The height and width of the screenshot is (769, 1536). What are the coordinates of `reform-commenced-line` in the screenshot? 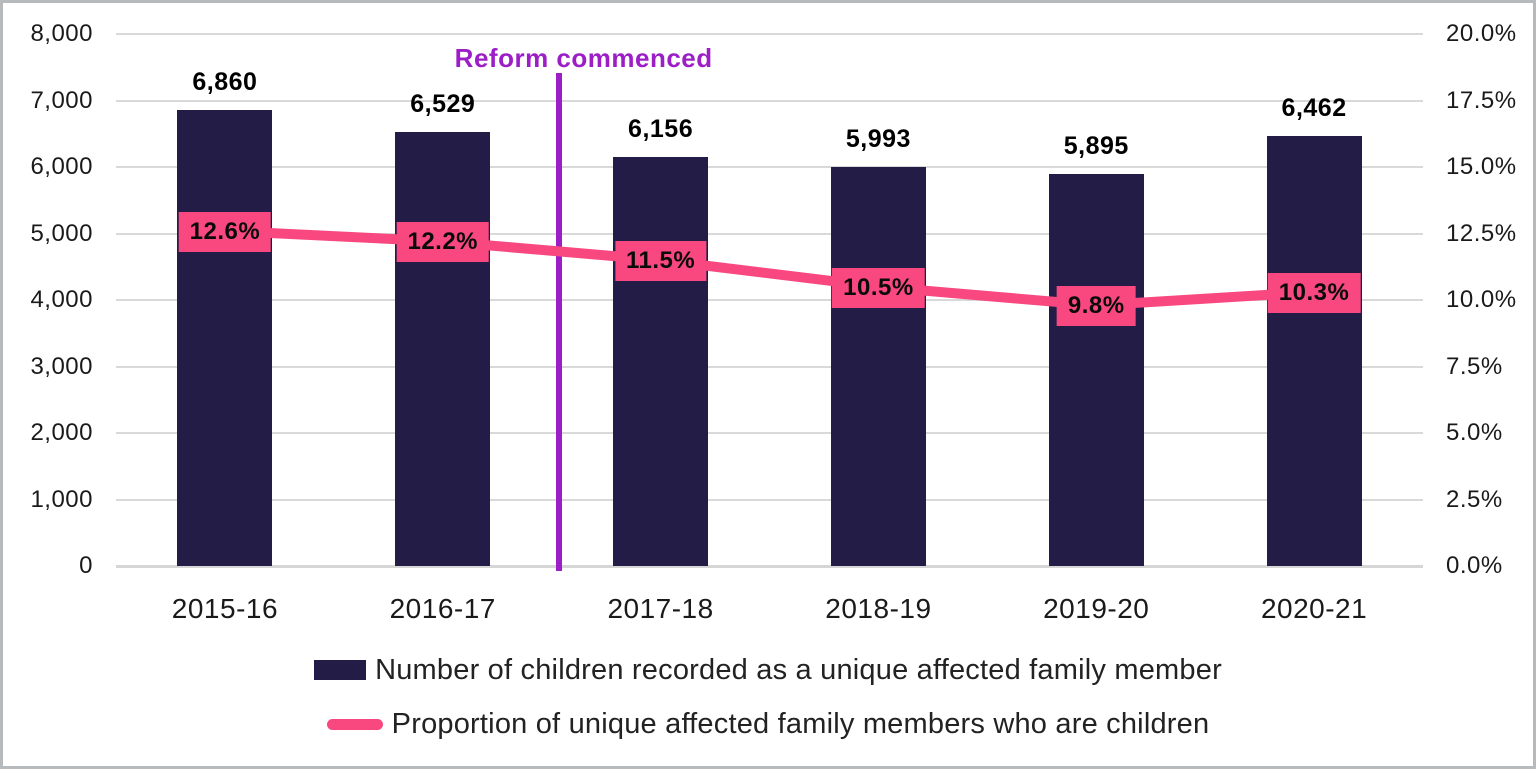 It's located at (558, 322).